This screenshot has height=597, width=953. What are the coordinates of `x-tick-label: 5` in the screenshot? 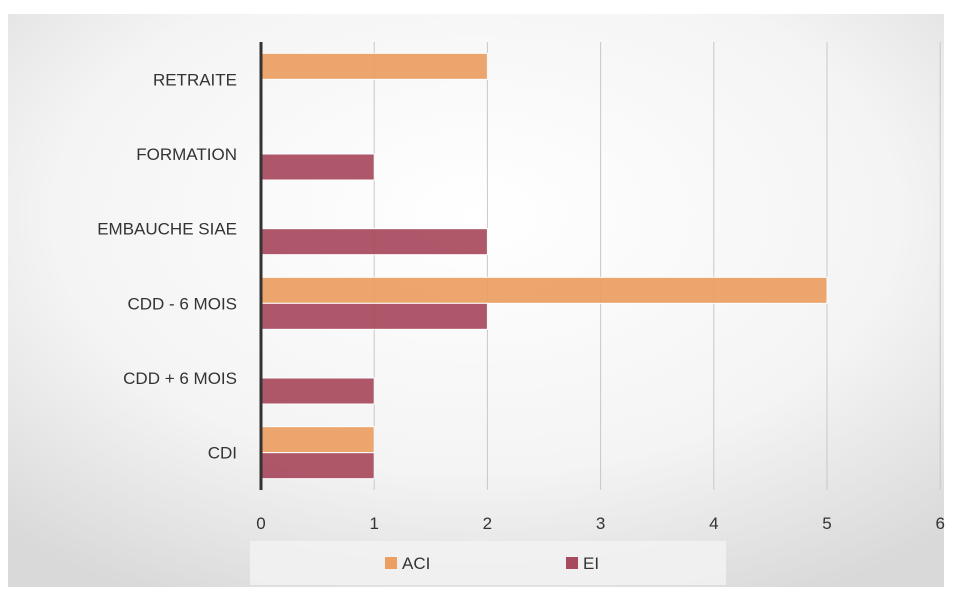 It's located at (826, 523).